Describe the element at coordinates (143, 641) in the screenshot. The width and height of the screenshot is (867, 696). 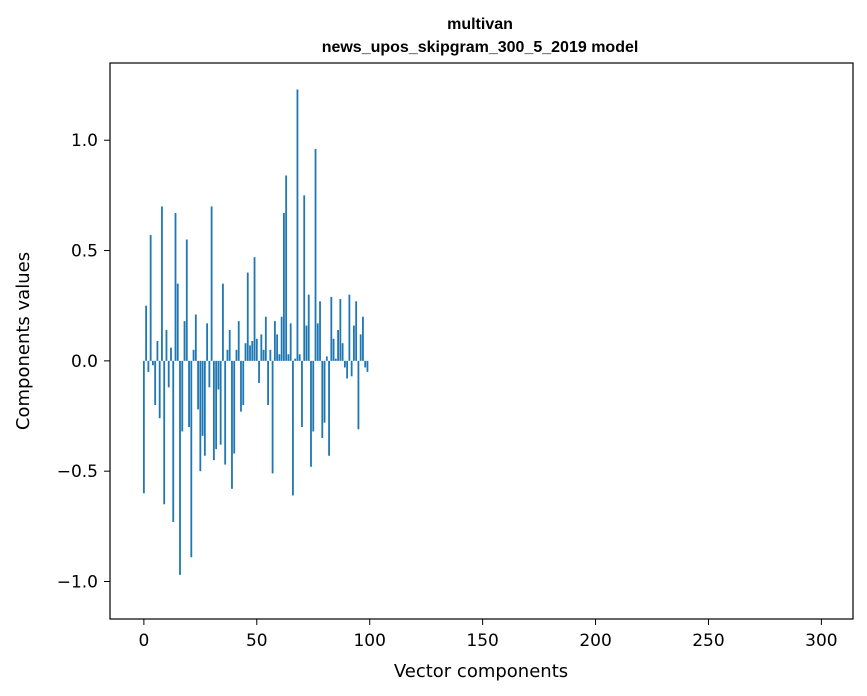
I see `x-tick-label: 0` at that location.